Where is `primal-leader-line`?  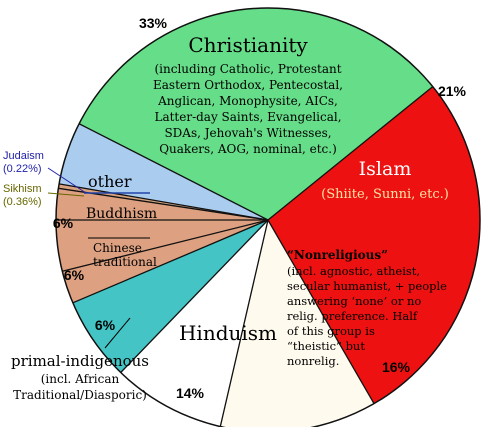
primal-leader-line is located at coordinates (117, 333).